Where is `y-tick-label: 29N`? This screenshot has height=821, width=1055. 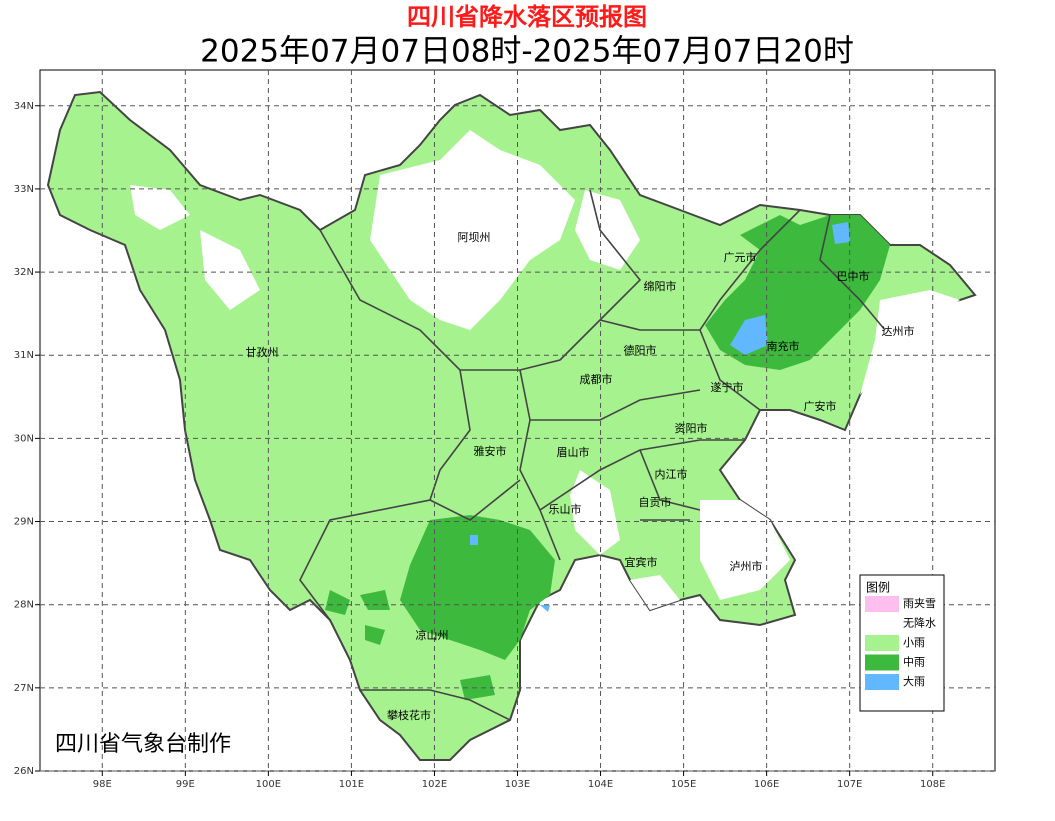
y-tick-label: 29N is located at coordinates (24, 522).